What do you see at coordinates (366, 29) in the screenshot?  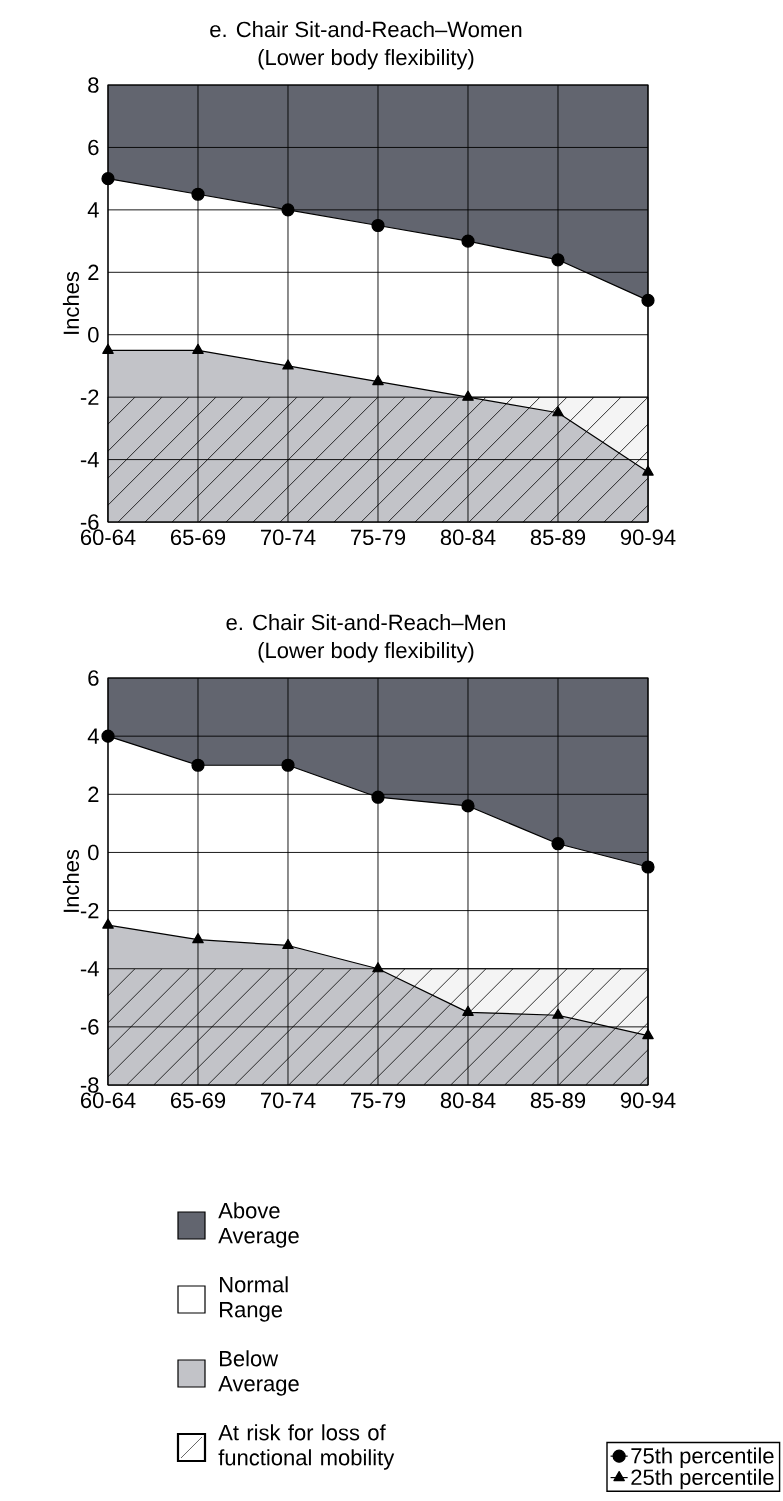 I see `chart-title: e. Chair Sit-and-Reach–Women` at bounding box center [366, 29].